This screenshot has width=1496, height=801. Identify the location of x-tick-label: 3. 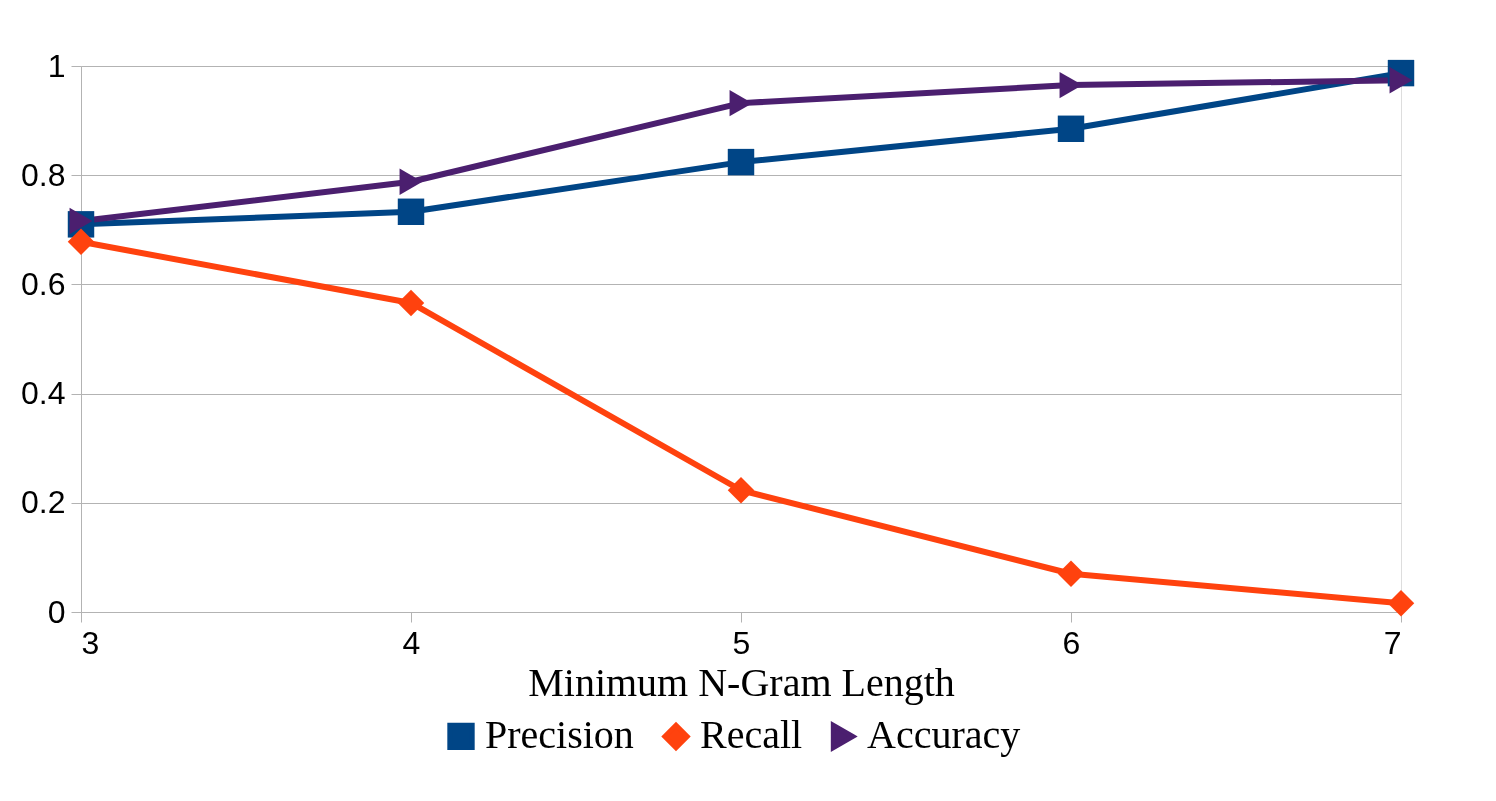
(90, 642).